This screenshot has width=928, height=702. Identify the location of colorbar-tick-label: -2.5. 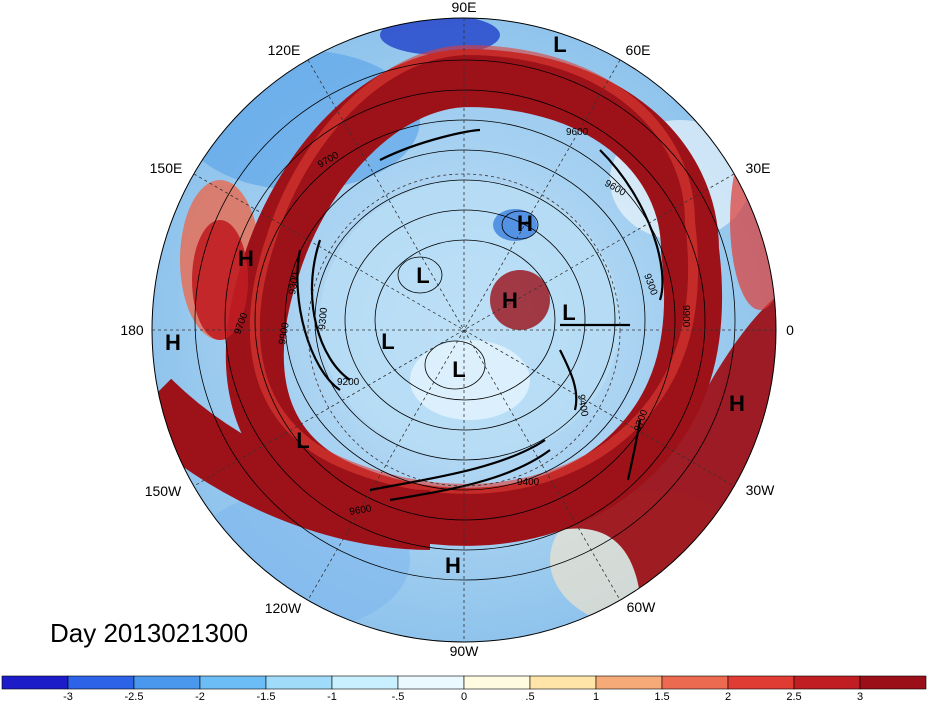
(134, 696).